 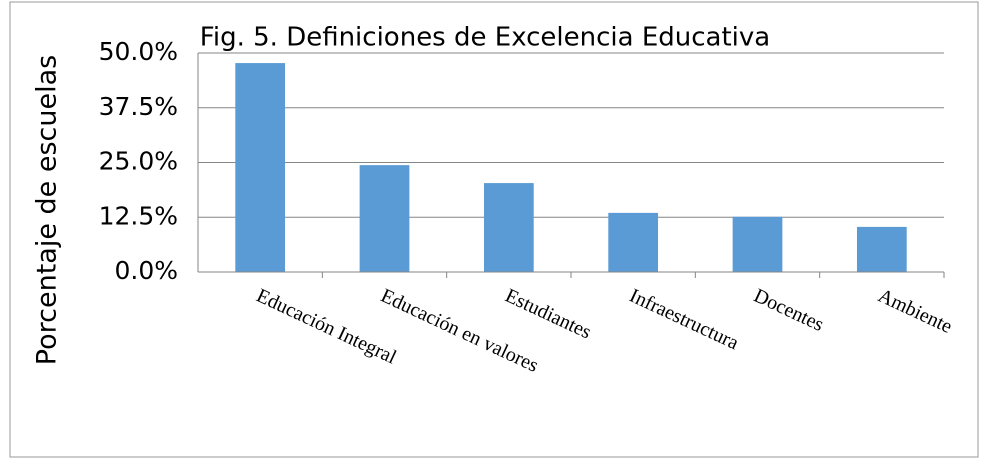 What do you see at coordinates (138, 215) in the screenshot?
I see `y-tick-label: 12.5%` at bounding box center [138, 215].